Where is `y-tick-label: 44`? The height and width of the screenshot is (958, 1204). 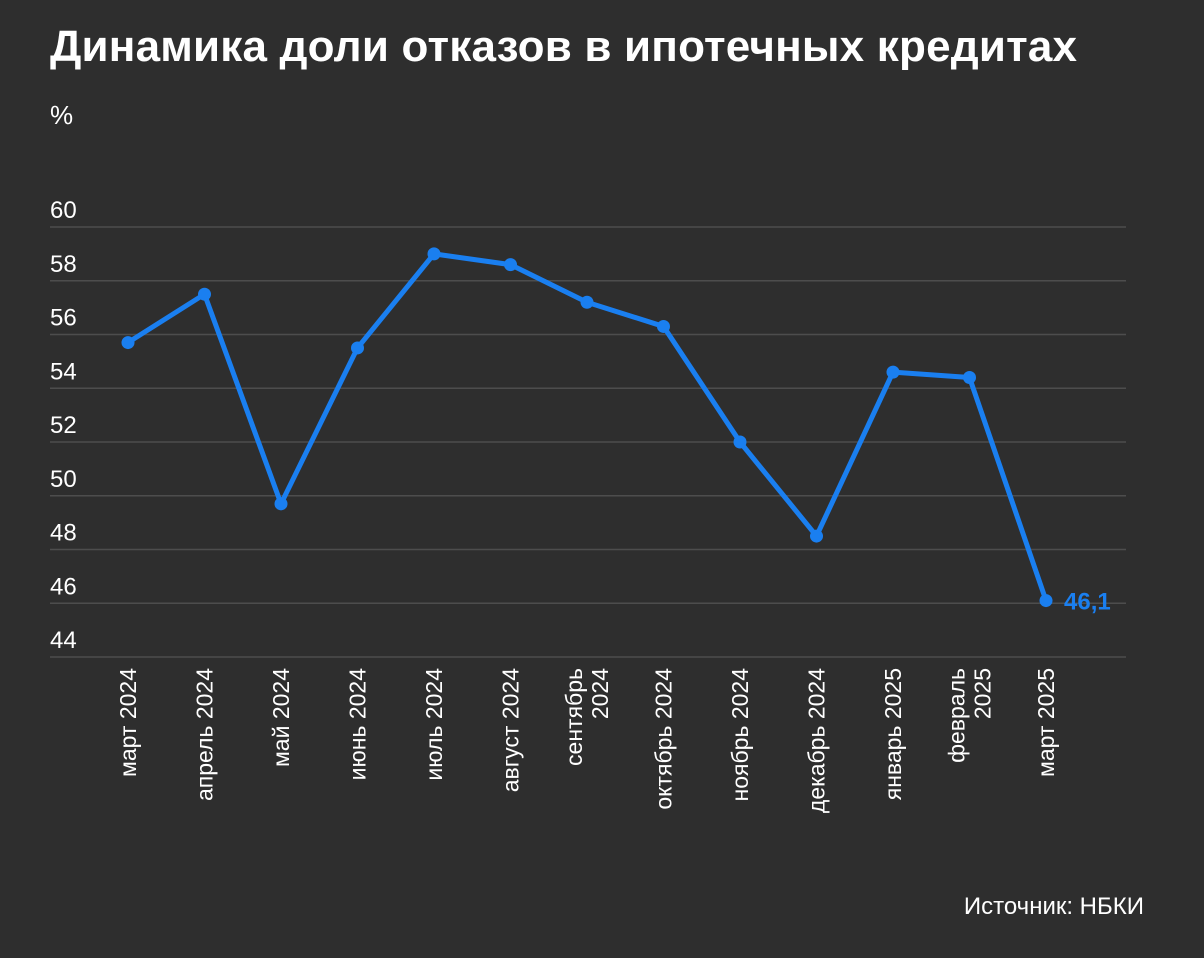 y-tick-label: 44 is located at coordinates (63, 640).